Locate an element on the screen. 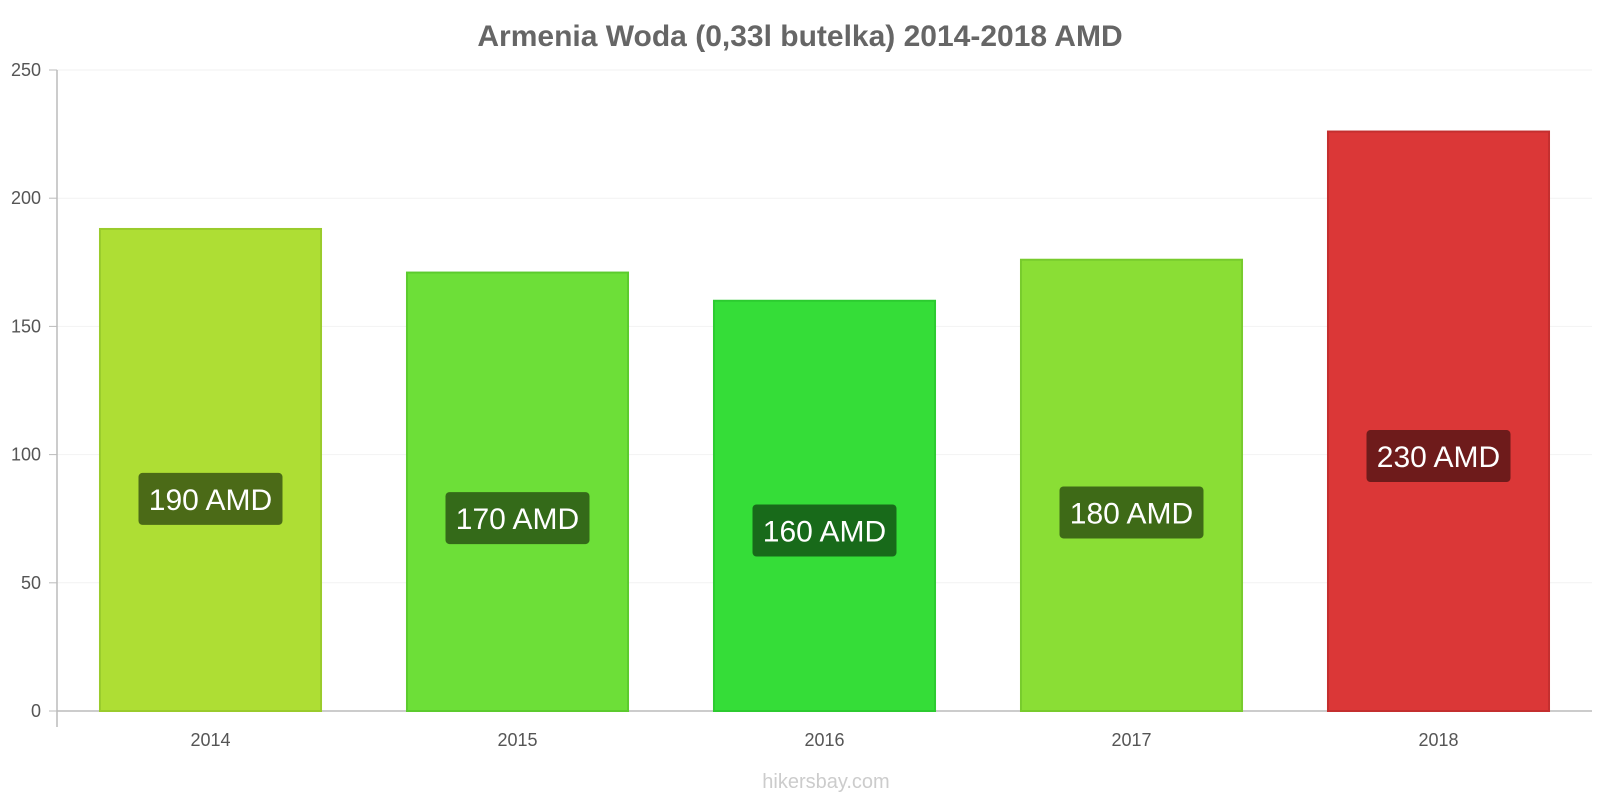 This screenshot has width=1600, height=800. bar-2015 is located at coordinates (517, 491).